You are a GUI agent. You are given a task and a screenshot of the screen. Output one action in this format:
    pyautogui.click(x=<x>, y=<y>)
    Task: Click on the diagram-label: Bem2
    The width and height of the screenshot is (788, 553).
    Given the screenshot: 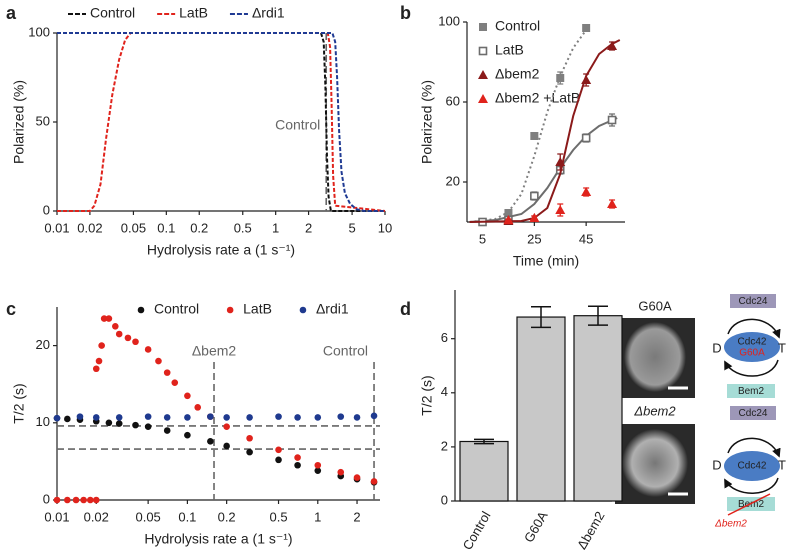 What is the action you would take?
    pyautogui.click(x=751, y=504)
    